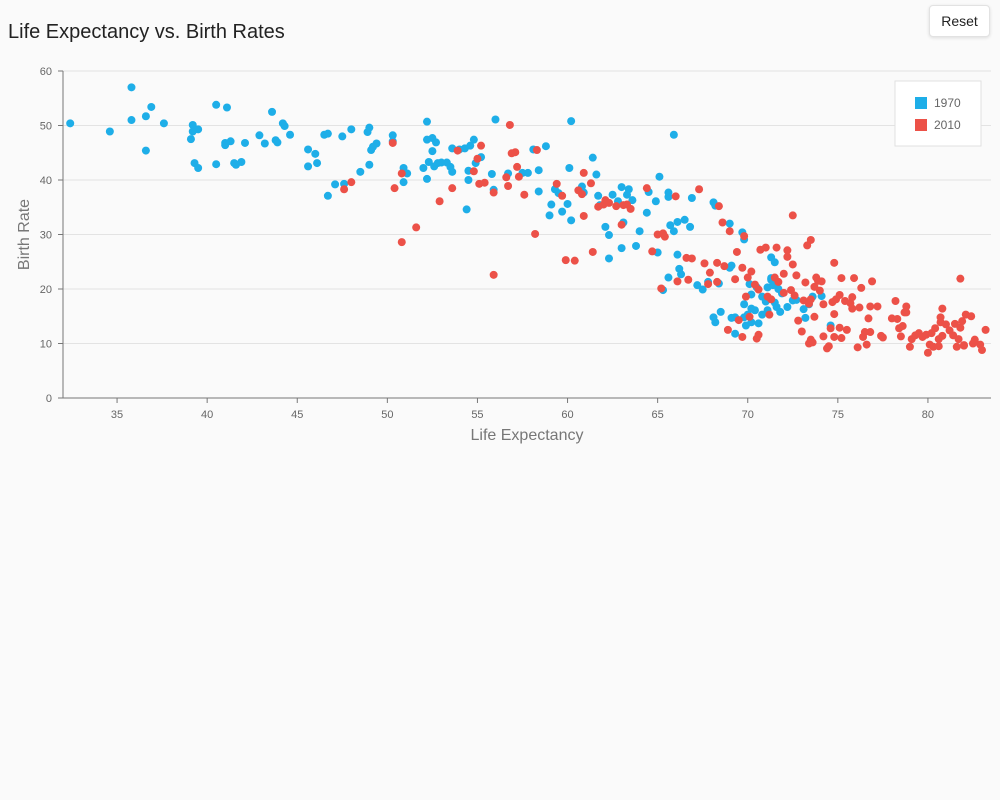 The width and height of the screenshot is (1000, 800). What do you see at coordinates (921, 125) in the screenshot?
I see `legend-swatch-2010` at bounding box center [921, 125].